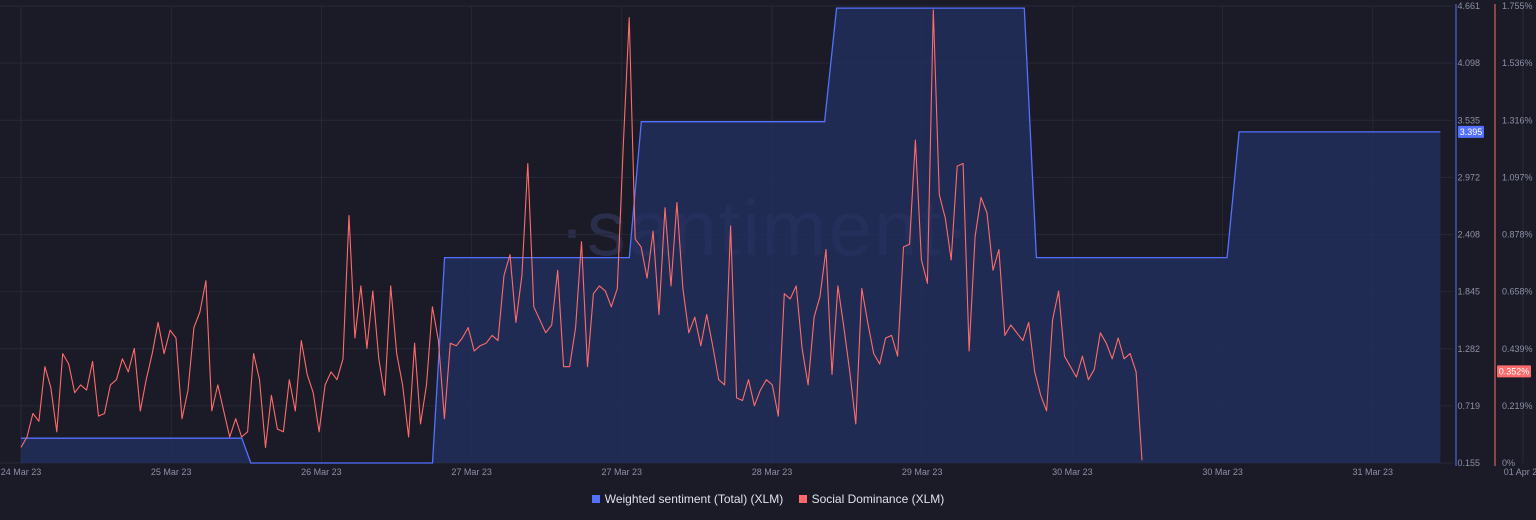 This screenshot has height=520, width=1536. What do you see at coordinates (171, 472) in the screenshot?
I see `x-tick-label: 25 Mar 23` at bounding box center [171, 472].